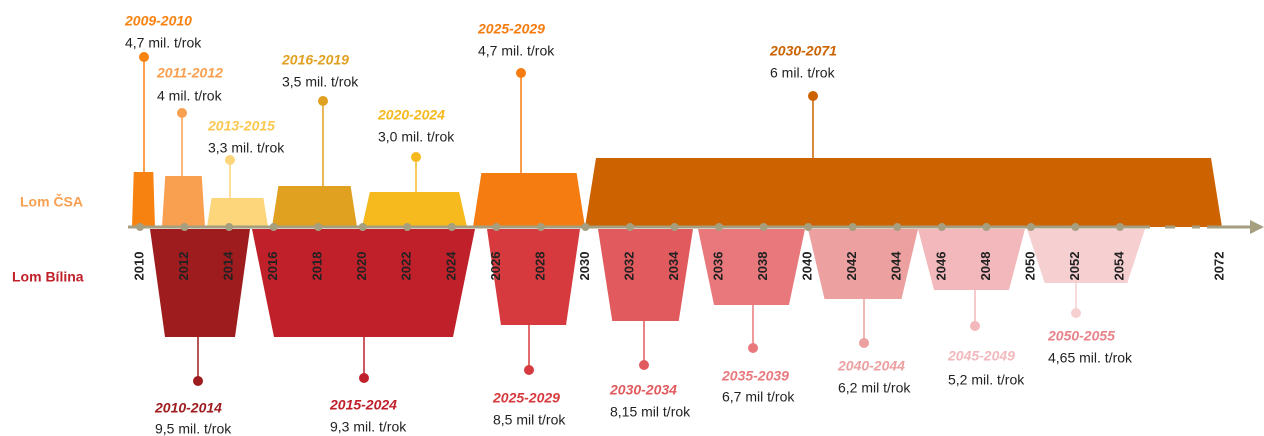 Image resolution: width=1264 pixels, height=436 pixels. Describe the element at coordinates (1074, 266) in the screenshot. I see `year-label: 2052` at that location.